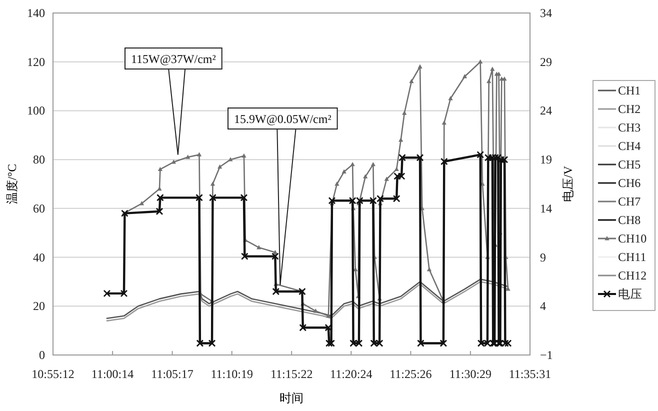 This screenshot has height=411, width=658. I want to click on legend-label: CH8, so click(629, 220).